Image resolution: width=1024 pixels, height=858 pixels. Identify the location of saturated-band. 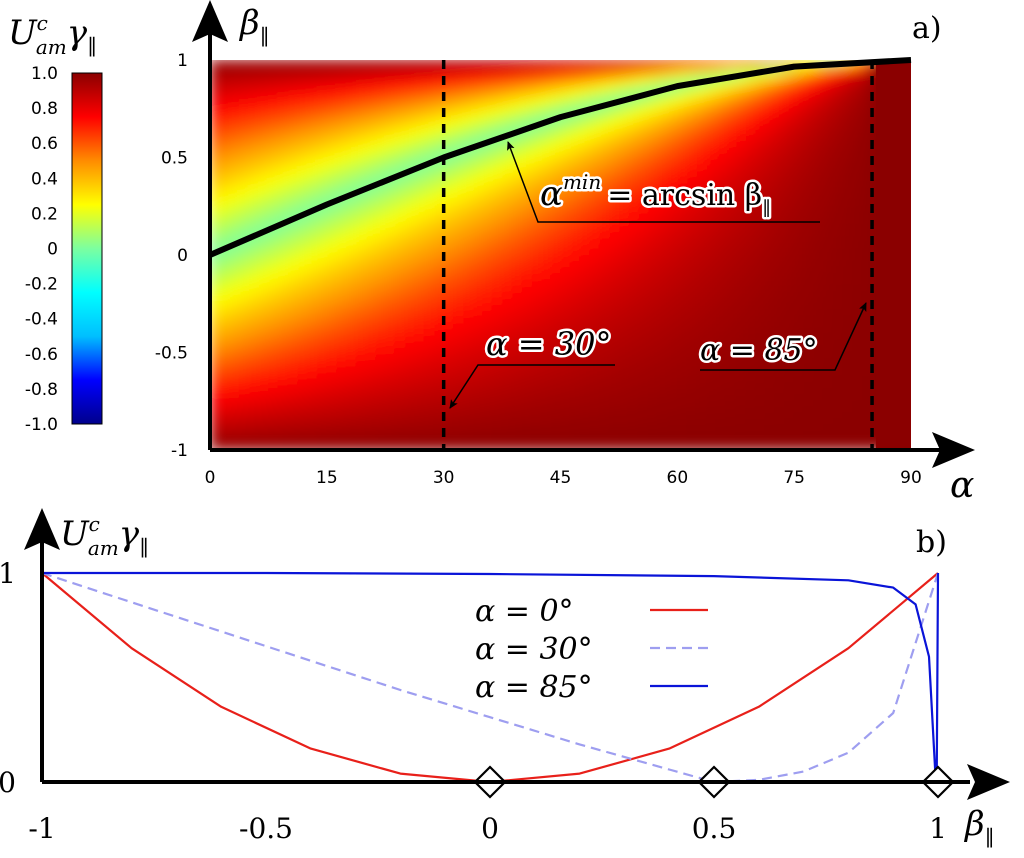
(893, 255).